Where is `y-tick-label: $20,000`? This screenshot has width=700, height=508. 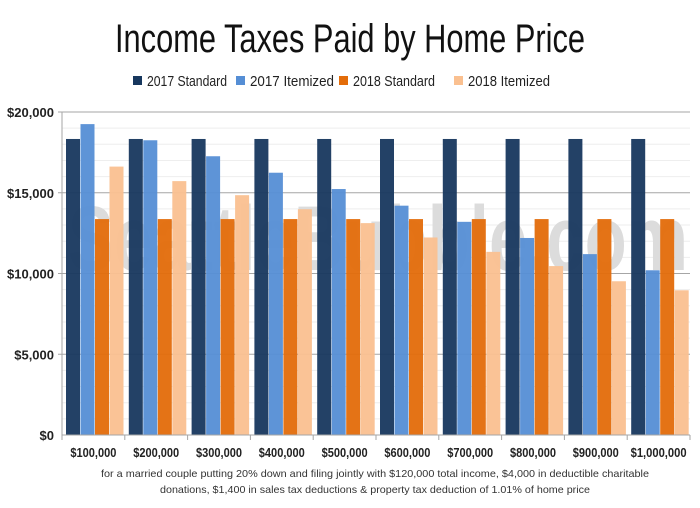
y-tick-label: $20,000 is located at coordinates (30, 112).